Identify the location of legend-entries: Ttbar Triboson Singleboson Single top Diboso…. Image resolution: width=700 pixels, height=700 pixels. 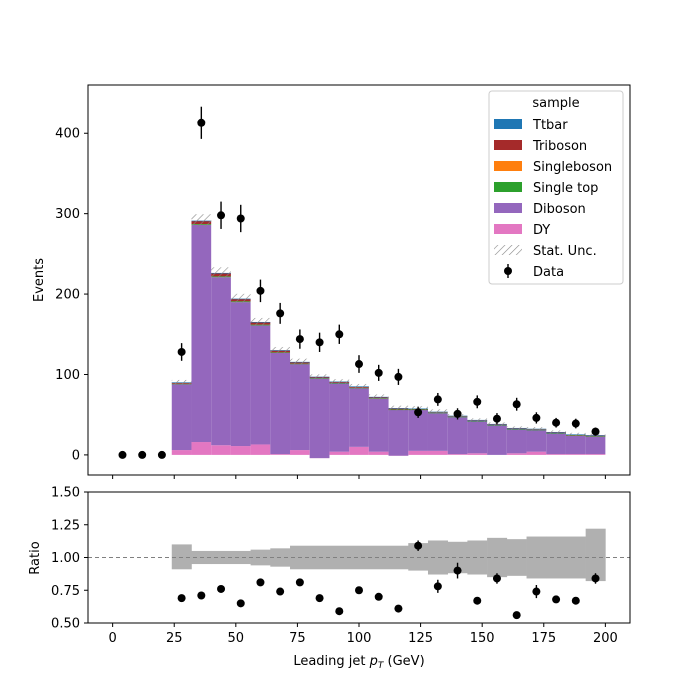
(553, 199).